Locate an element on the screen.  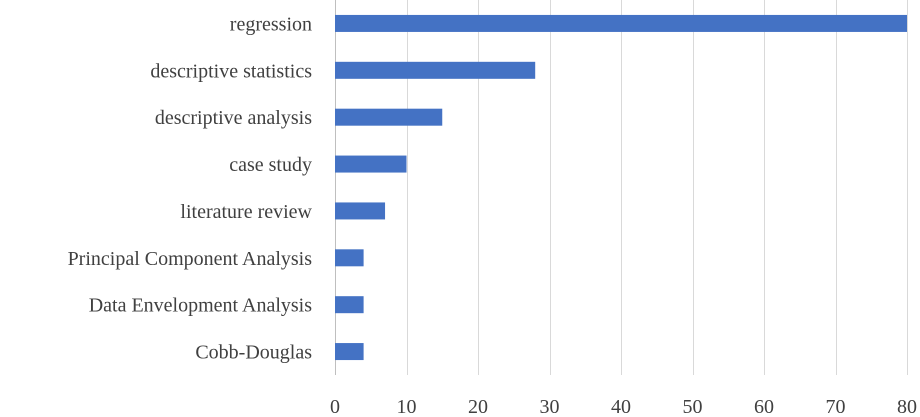
x-tick-label: 0 is located at coordinates (335, 406).